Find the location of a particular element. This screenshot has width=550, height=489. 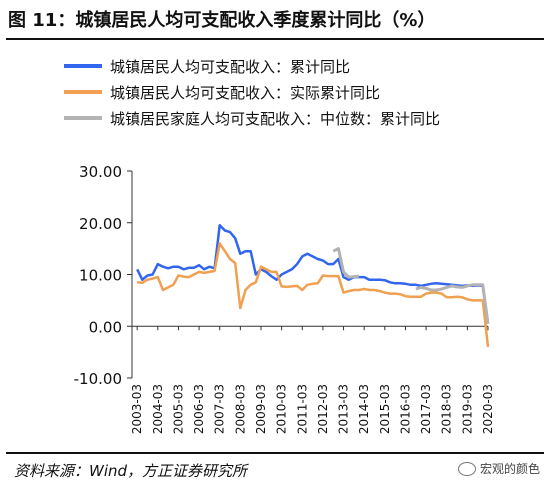

series-line-2-b is located at coordinates (452, 303).